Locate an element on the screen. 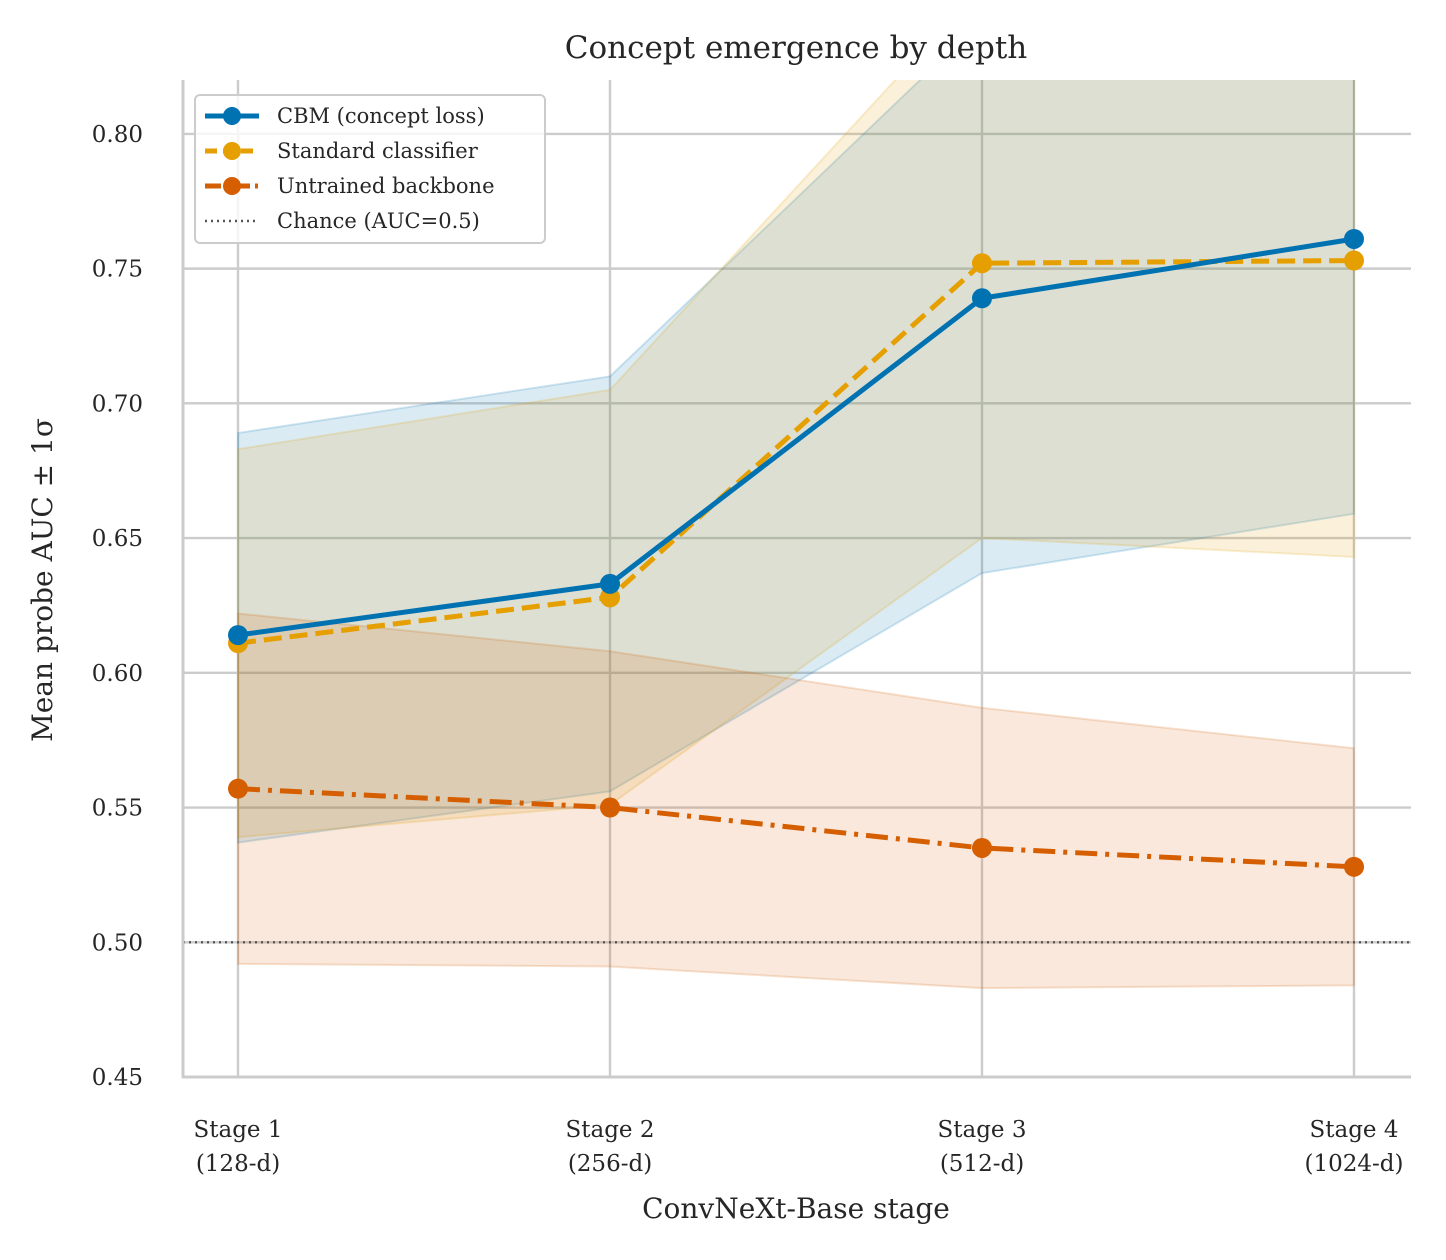  legend-box is located at coordinates (370, 169).